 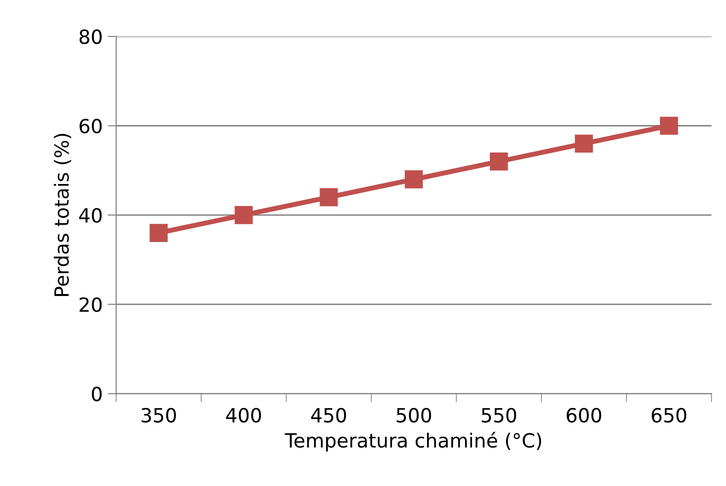 I want to click on x-tick-label: 350, so click(x=159, y=415).